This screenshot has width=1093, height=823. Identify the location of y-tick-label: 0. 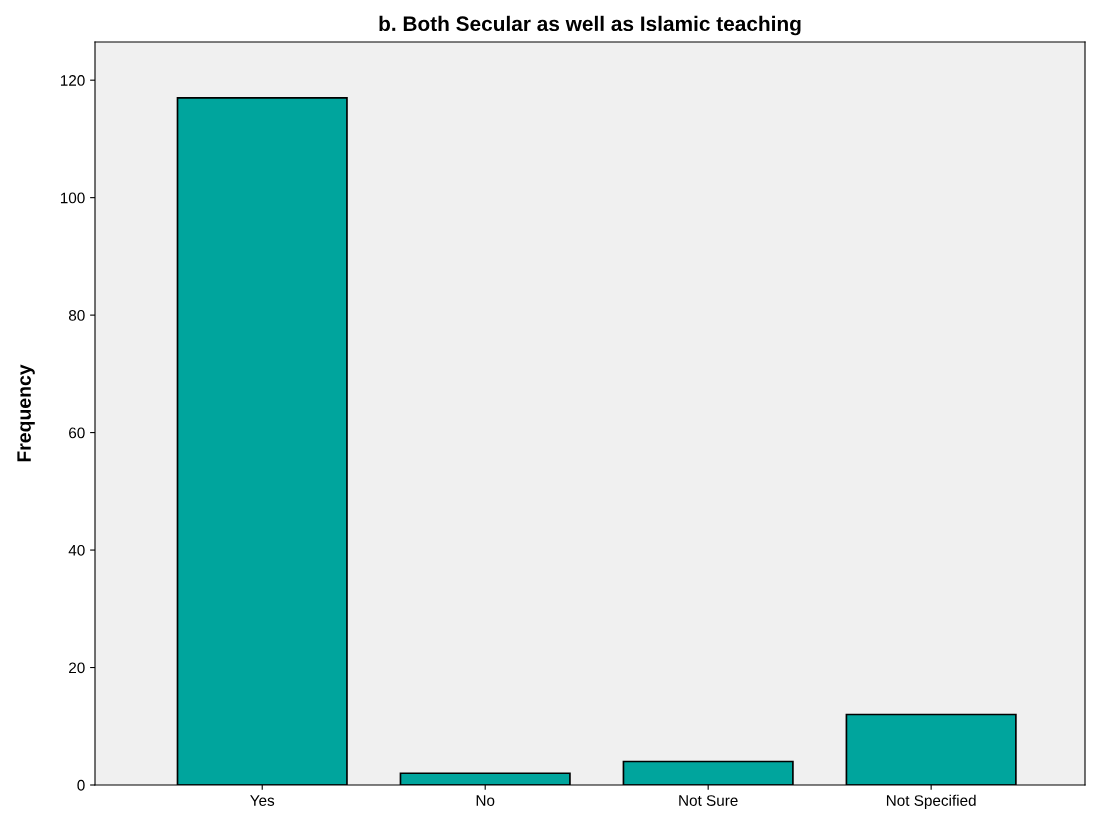
(81, 785).